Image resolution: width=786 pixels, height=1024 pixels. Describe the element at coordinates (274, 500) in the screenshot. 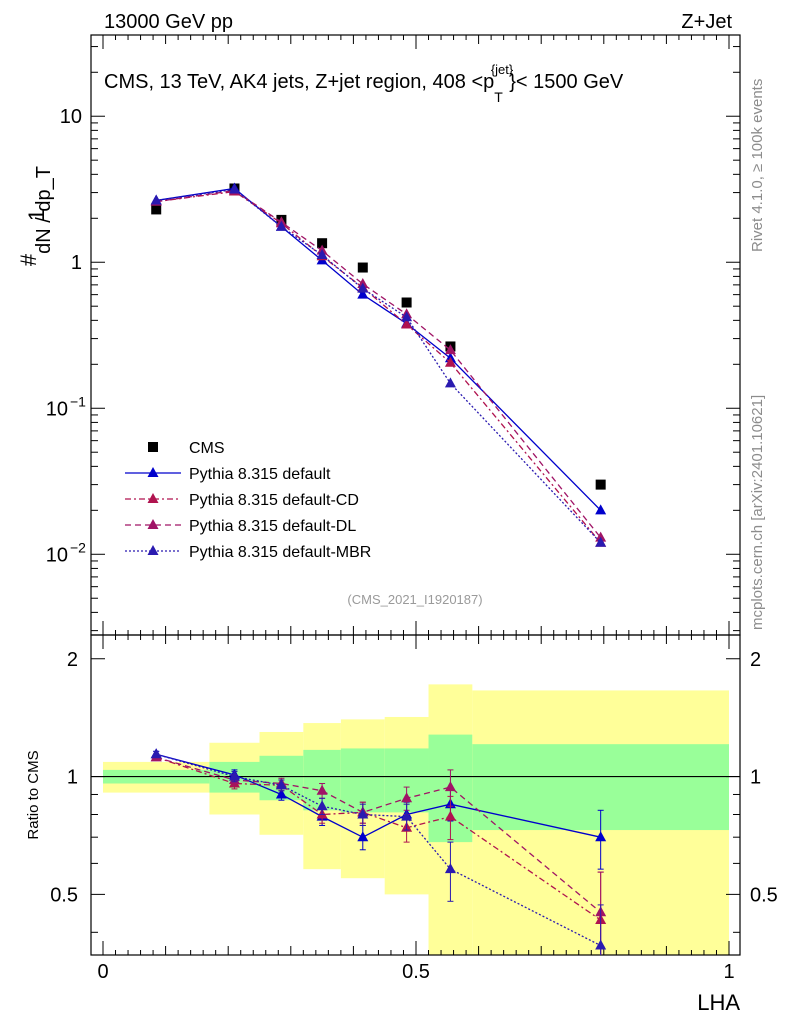

I see `legend-label-cd: Pythia 8.315 default-CD` at that location.